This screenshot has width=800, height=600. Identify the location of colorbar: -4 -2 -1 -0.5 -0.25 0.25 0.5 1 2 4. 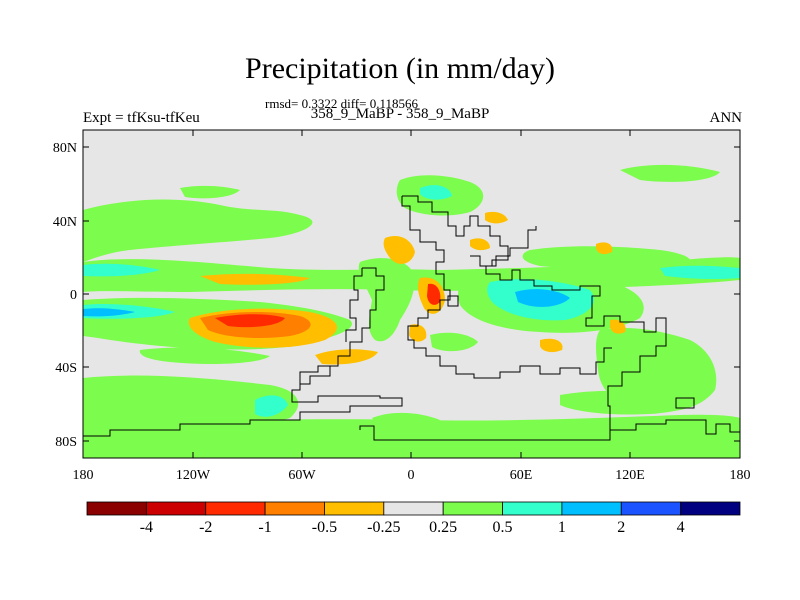
(413, 518).